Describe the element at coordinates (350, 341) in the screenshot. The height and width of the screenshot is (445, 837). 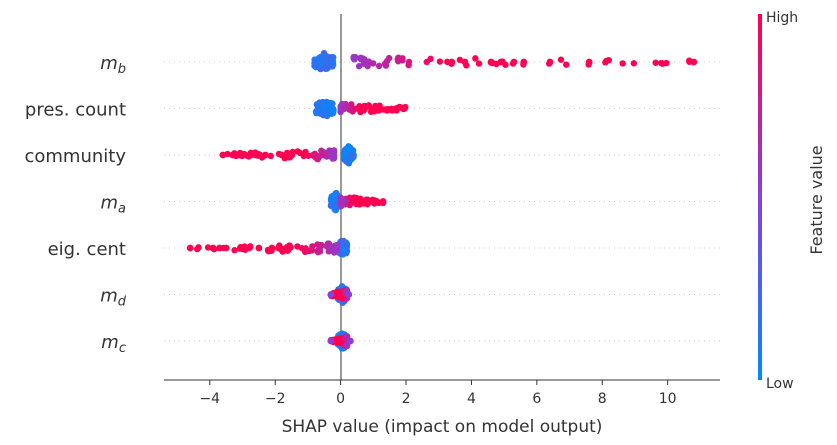
I see `shap-outlier-m-c` at that location.